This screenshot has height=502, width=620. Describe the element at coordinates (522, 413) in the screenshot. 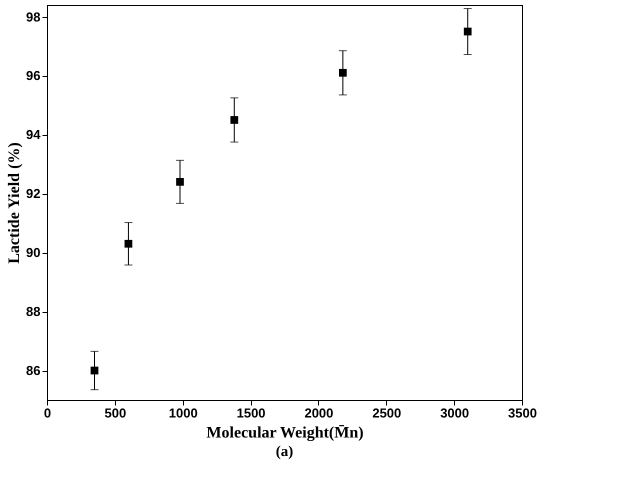

I see `x-tick-label: 3500` at that location.